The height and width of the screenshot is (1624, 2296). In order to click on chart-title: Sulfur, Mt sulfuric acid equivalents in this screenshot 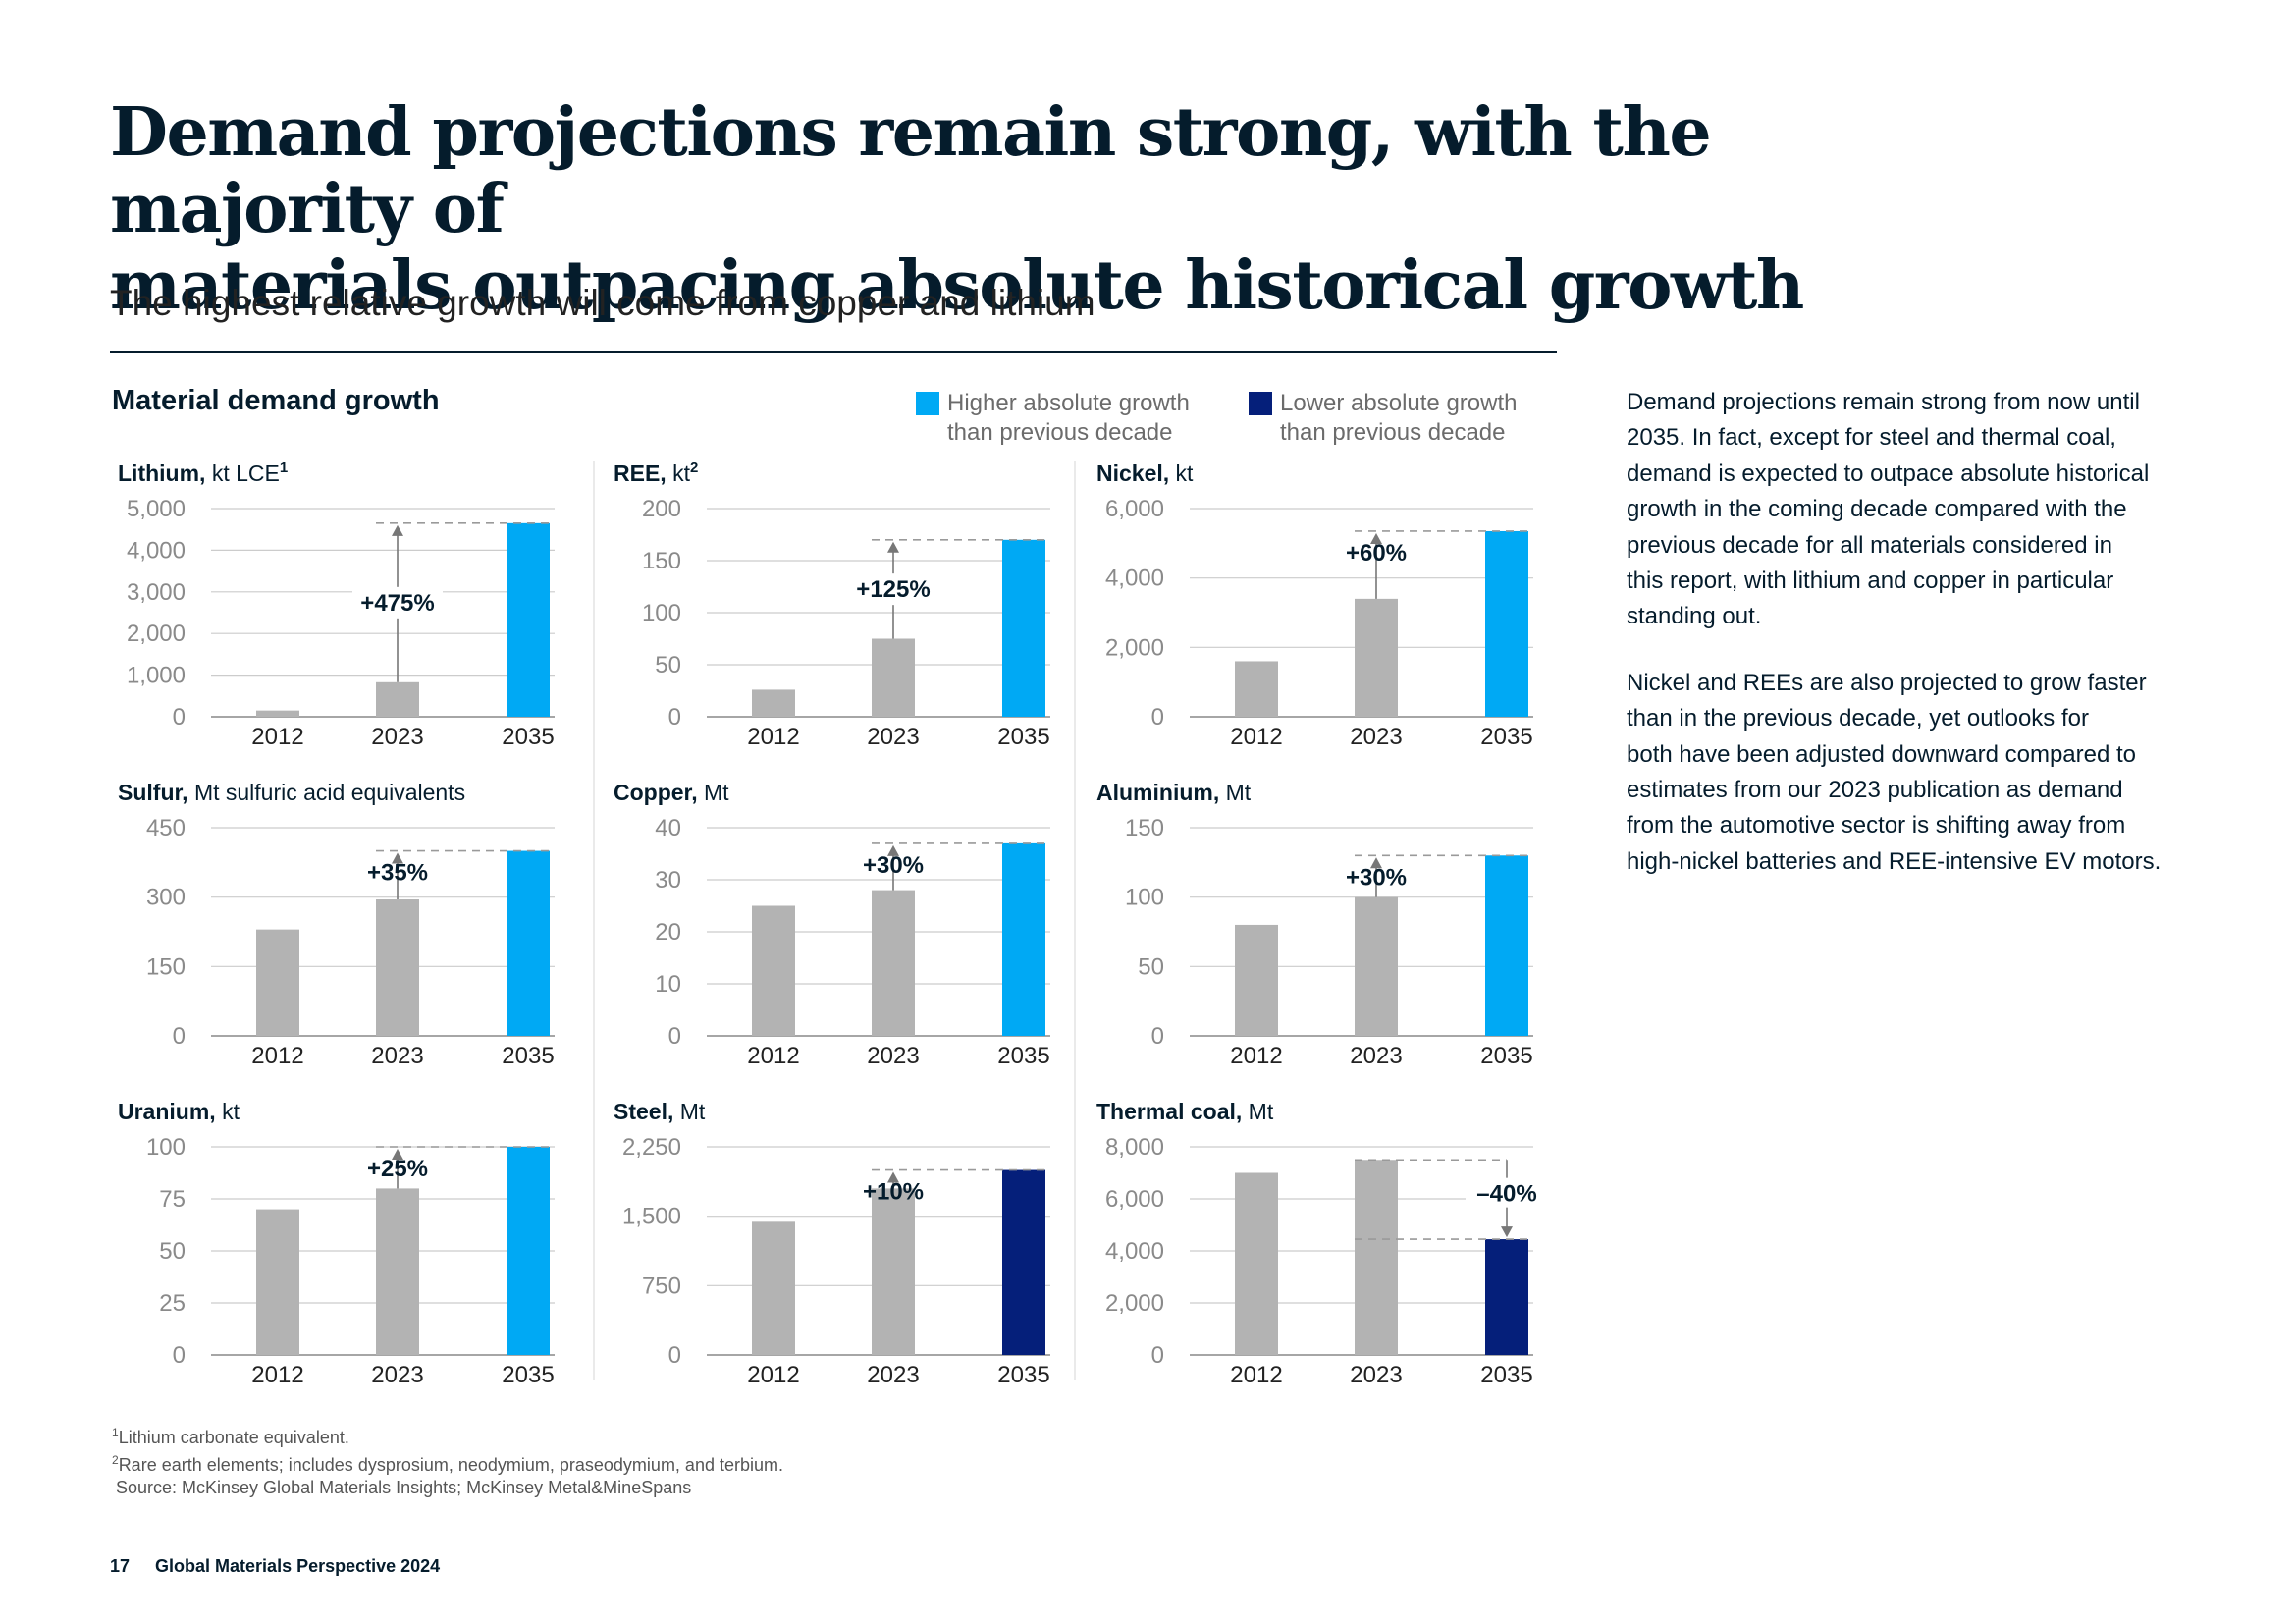, I will do `click(292, 792)`.